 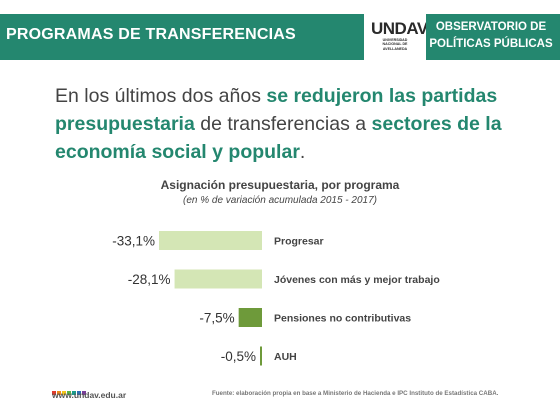 What do you see at coordinates (493, 37) in the screenshot?
I see `observatory-panel: OBSERVATORIO DE POLÍTICAS PÚBLICAS` at bounding box center [493, 37].